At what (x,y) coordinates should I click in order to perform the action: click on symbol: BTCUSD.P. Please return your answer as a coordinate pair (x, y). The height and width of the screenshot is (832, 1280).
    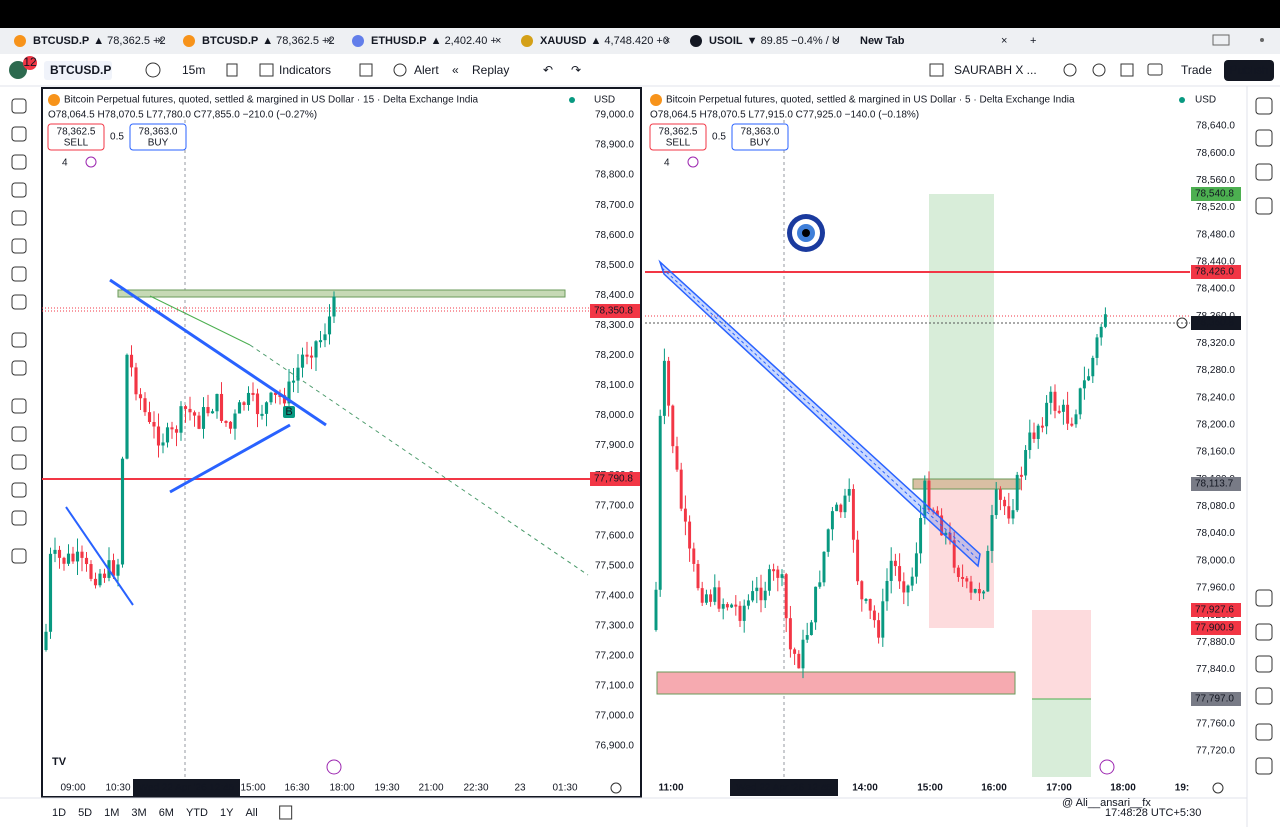
    Looking at the image, I should click on (80, 70).